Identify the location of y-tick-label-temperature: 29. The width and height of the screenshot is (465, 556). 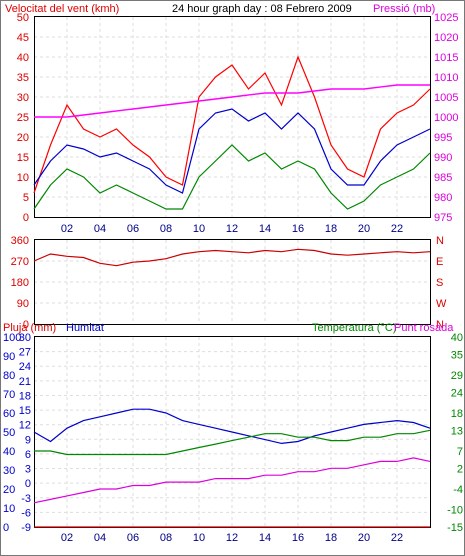
(457, 376).